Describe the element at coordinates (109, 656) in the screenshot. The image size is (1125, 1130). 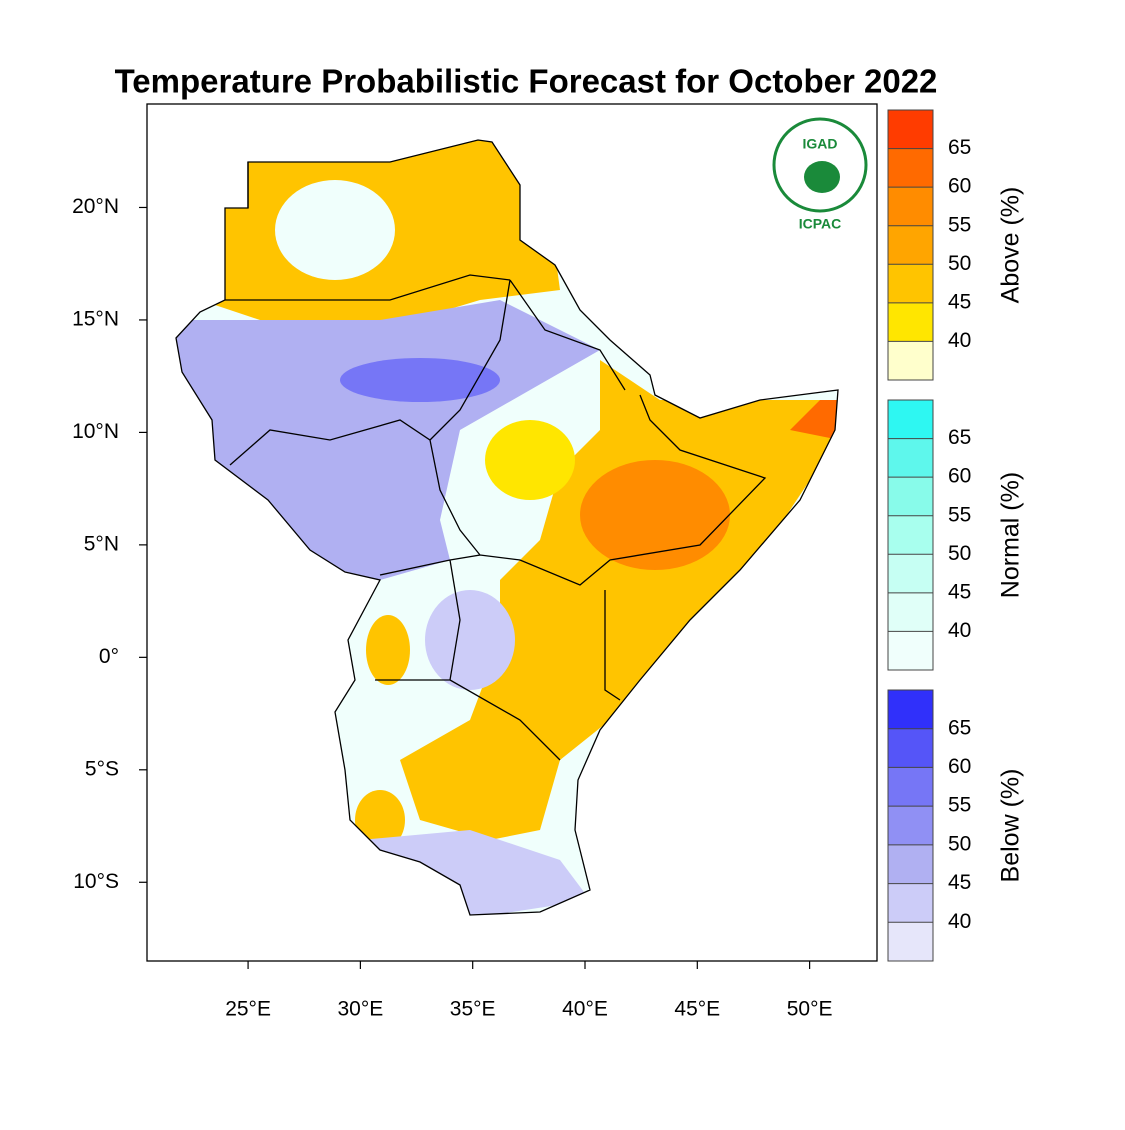
I see `y-tick-label: 0°` at that location.